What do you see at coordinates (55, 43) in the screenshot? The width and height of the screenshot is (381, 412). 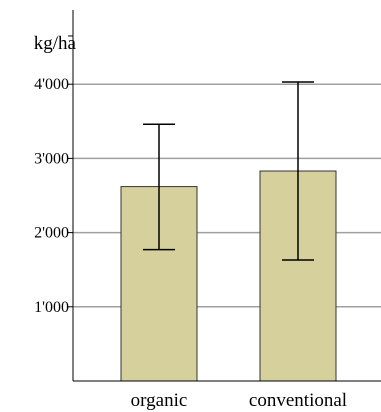 I see `y-axis-unit-label: kg/ha` at bounding box center [55, 43].